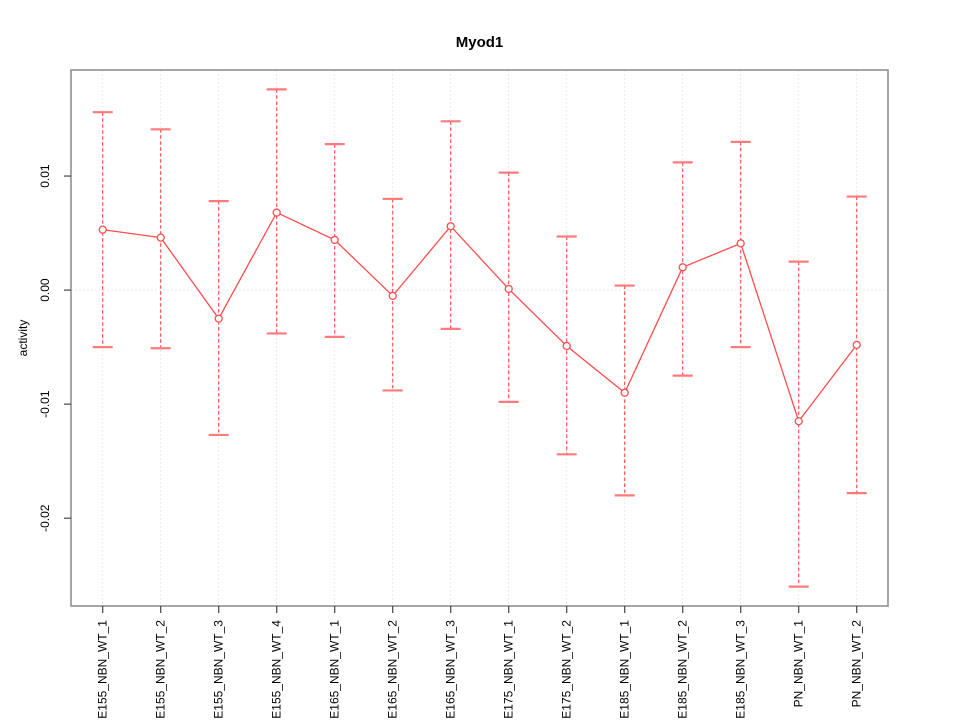 The width and height of the screenshot is (960, 720). I want to click on x-tick-label: E165_NBN_WT_1, so click(335, 669).